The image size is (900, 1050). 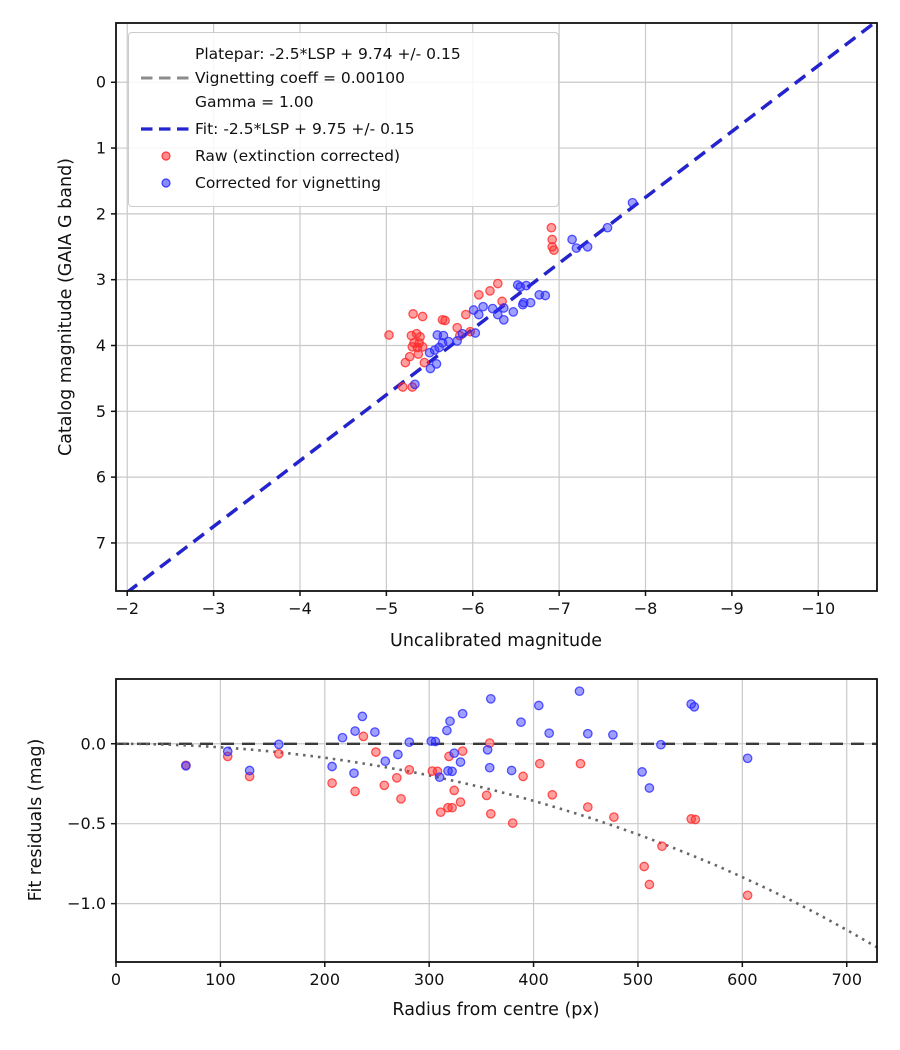 I want to click on x-tick-label: −10, so click(x=818, y=608).